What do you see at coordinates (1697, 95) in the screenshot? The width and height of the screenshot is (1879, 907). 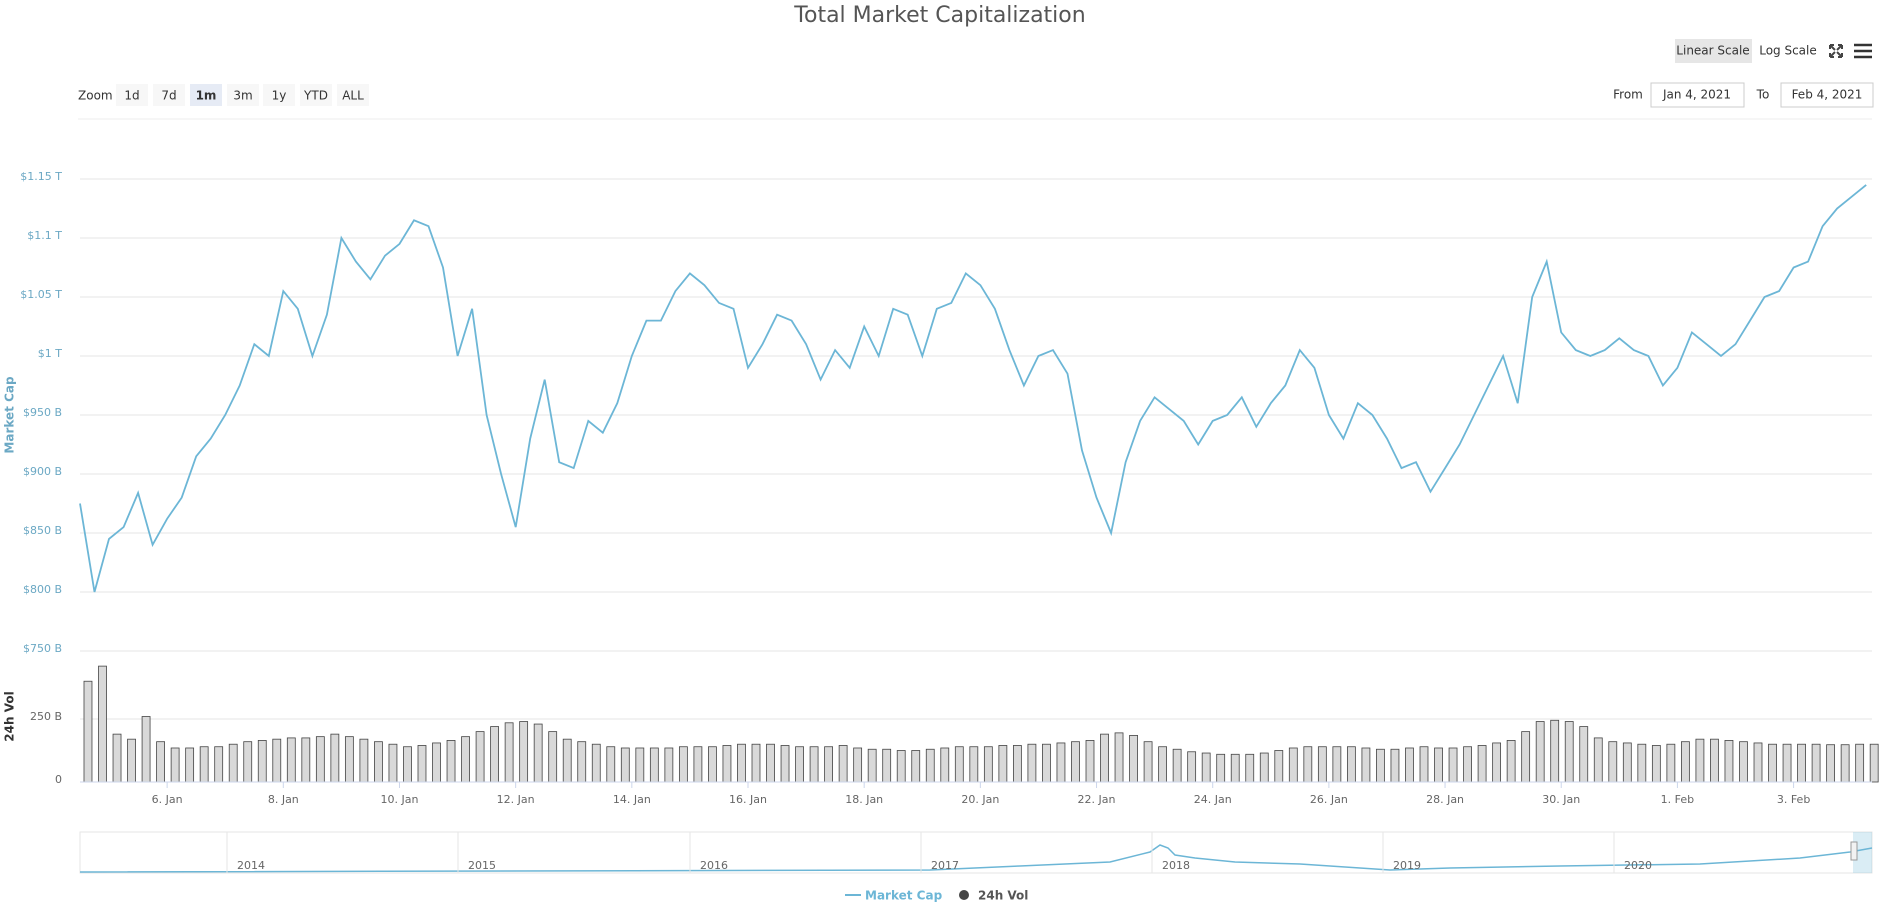 I see `from-input` at bounding box center [1697, 95].